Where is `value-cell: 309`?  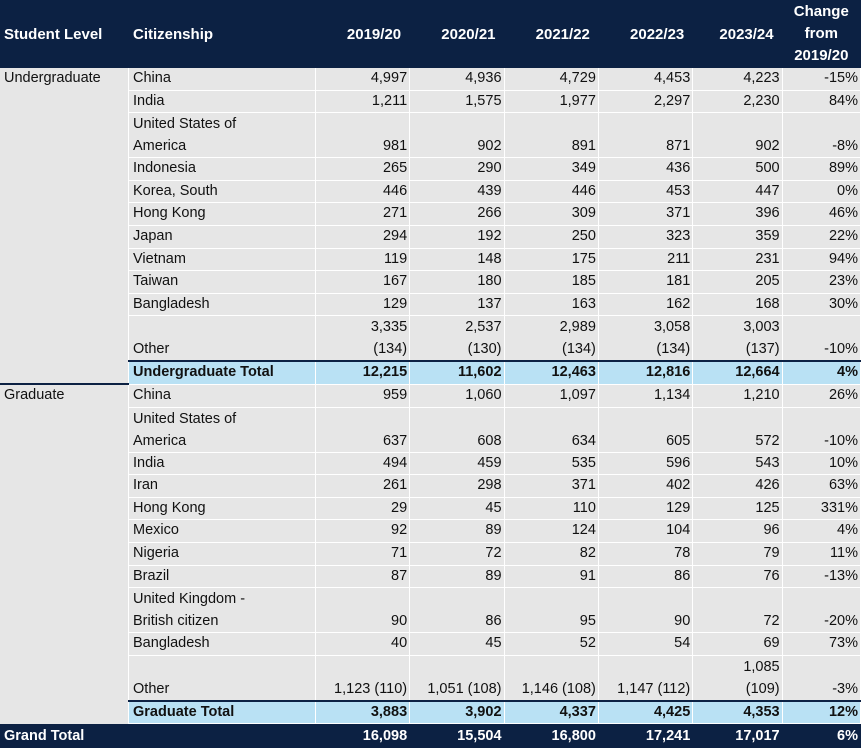 value-cell: 309 is located at coordinates (551, 214).